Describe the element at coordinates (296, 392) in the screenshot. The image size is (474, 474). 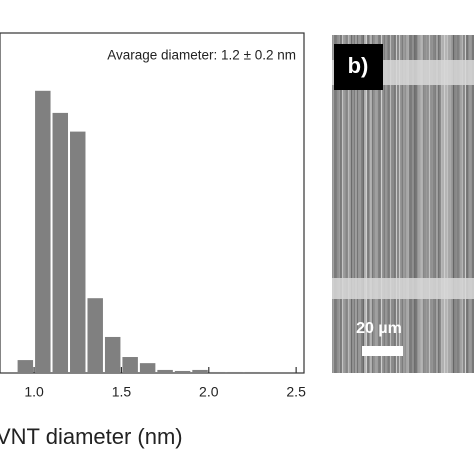
I see `x-tick-label: 2.5` at that location.